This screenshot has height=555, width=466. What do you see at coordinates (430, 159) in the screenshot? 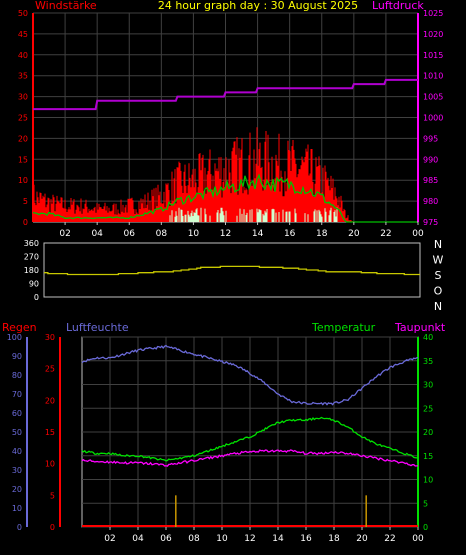
I see `pressure-tick-label: 990` at bounding box center [430, 159].